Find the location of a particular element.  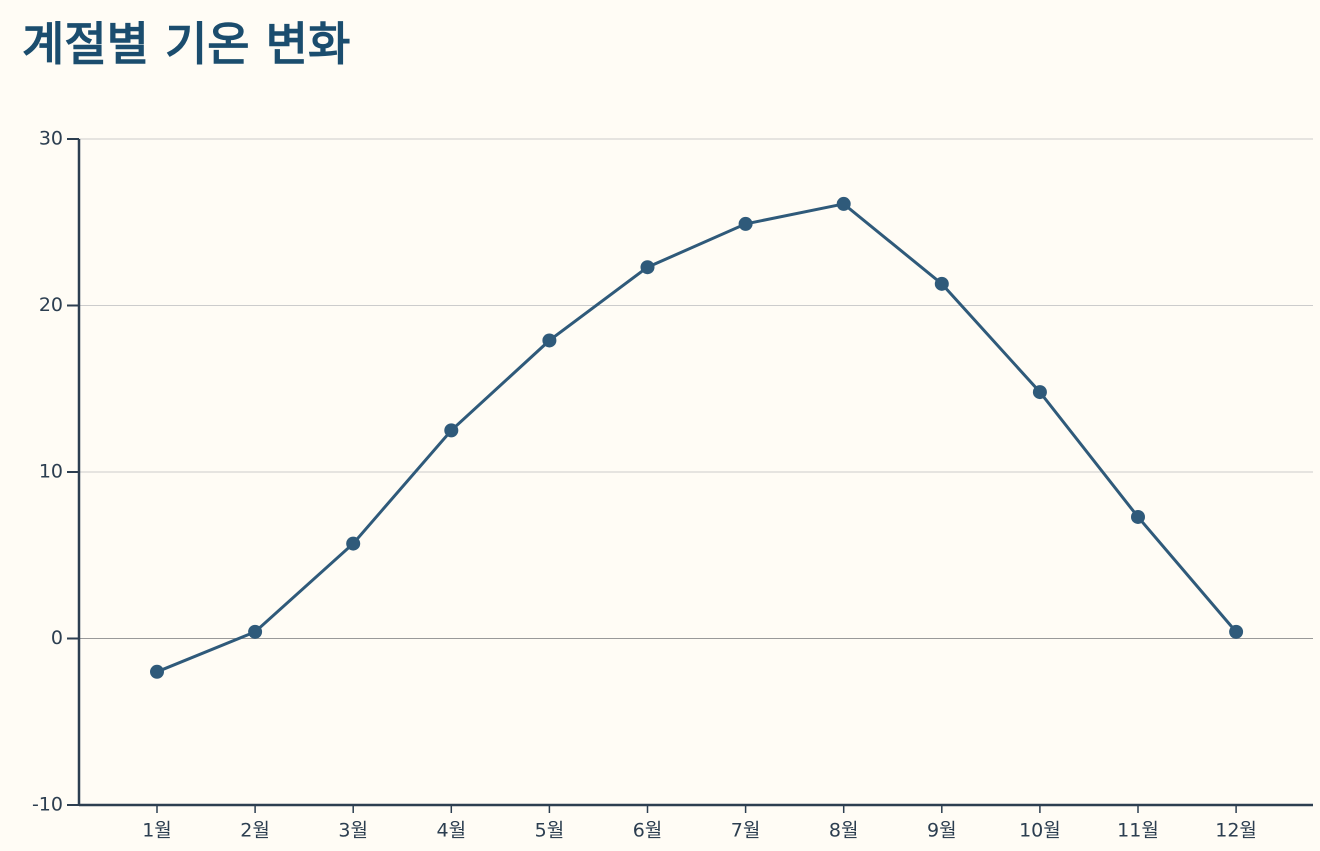

x-tick-label: 8월 is located at coordinates (844, 831).